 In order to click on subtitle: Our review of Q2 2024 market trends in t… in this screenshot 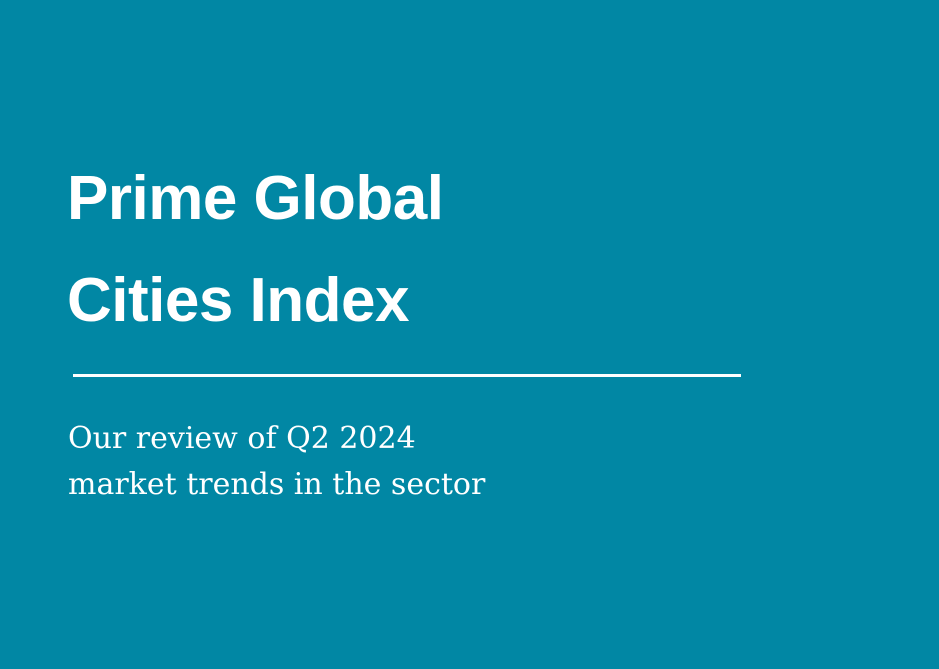, I will do `click(276, 462)`.